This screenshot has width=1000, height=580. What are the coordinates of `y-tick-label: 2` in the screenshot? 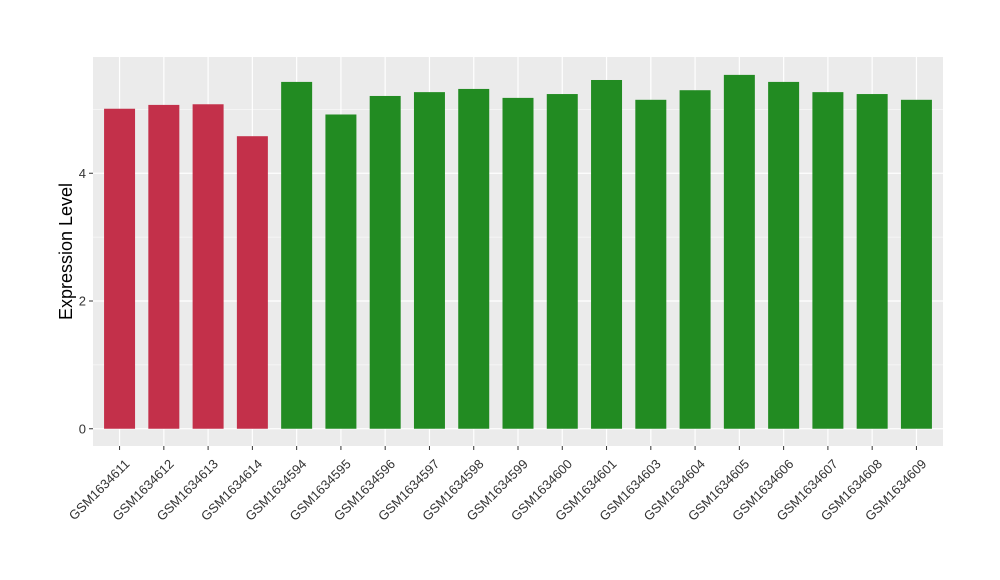 It's located at (82, 301).